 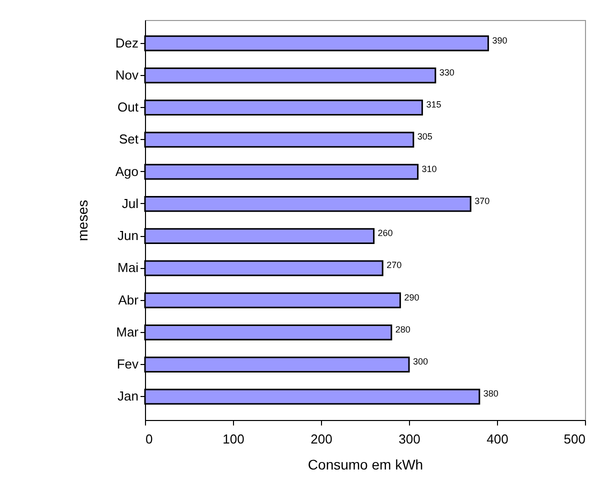 I want to click on data-label: 330, so click(x=446, y=72).